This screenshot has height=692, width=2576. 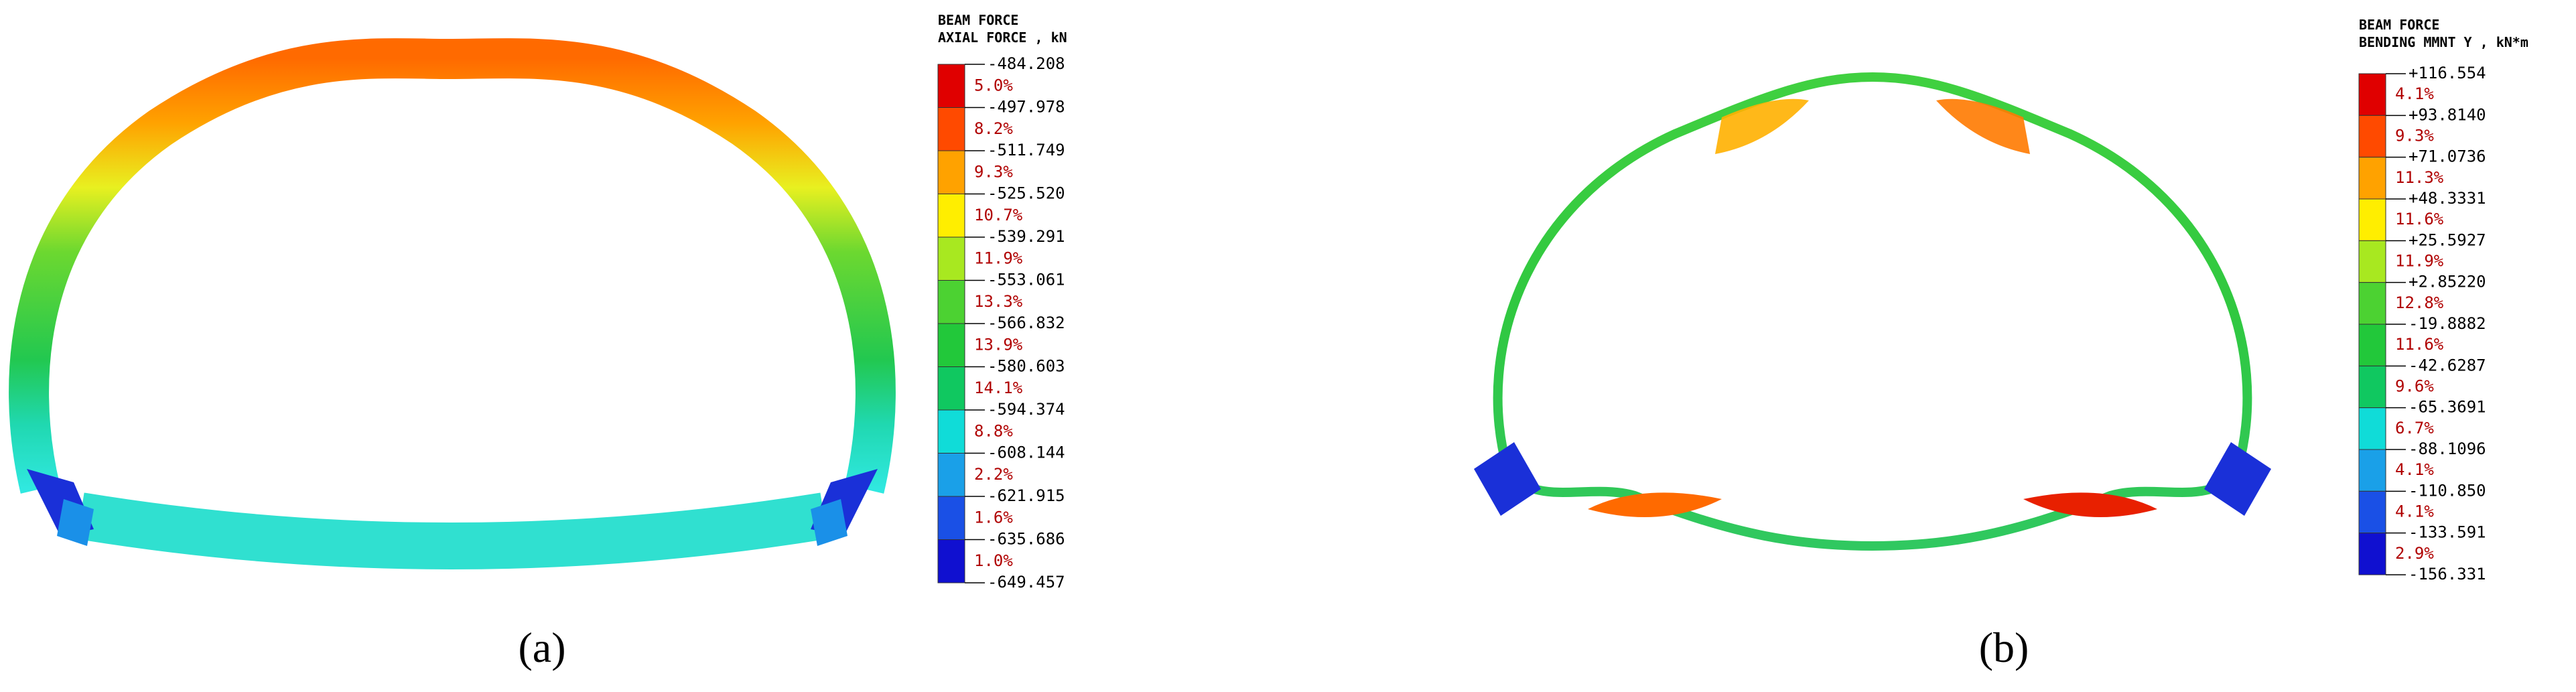 I want to click on legend-percent: 8.8%, so click(x=993, y=430).